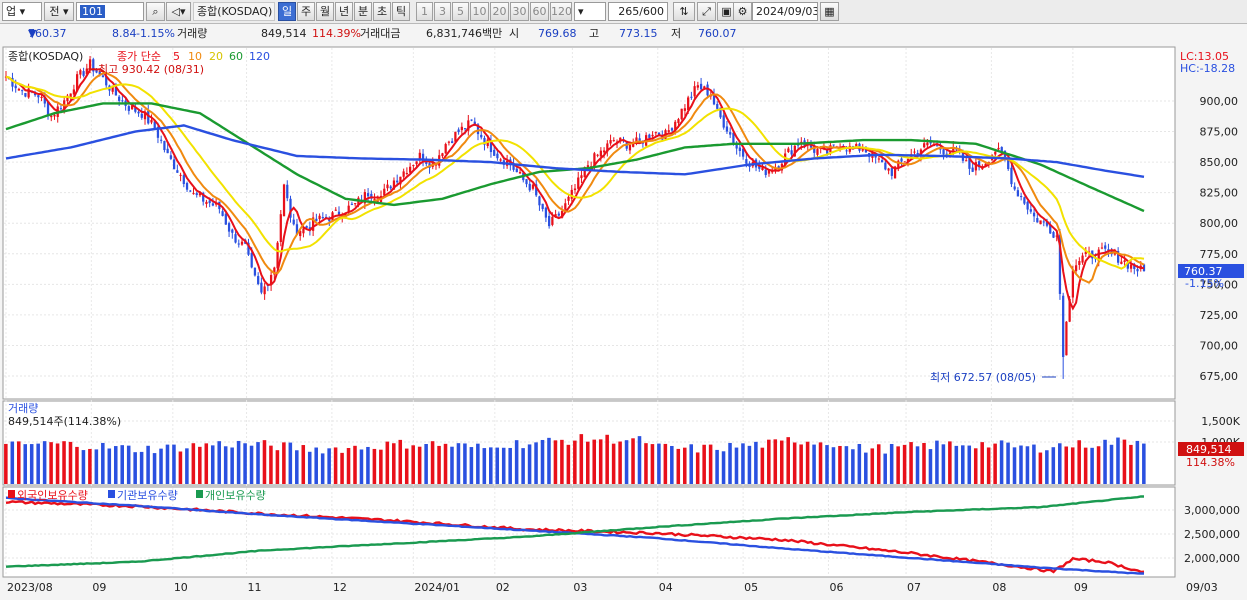  Describe the element at coordinates (306, 11) in the screenshot. I see `period-button-1: 주` at that location.